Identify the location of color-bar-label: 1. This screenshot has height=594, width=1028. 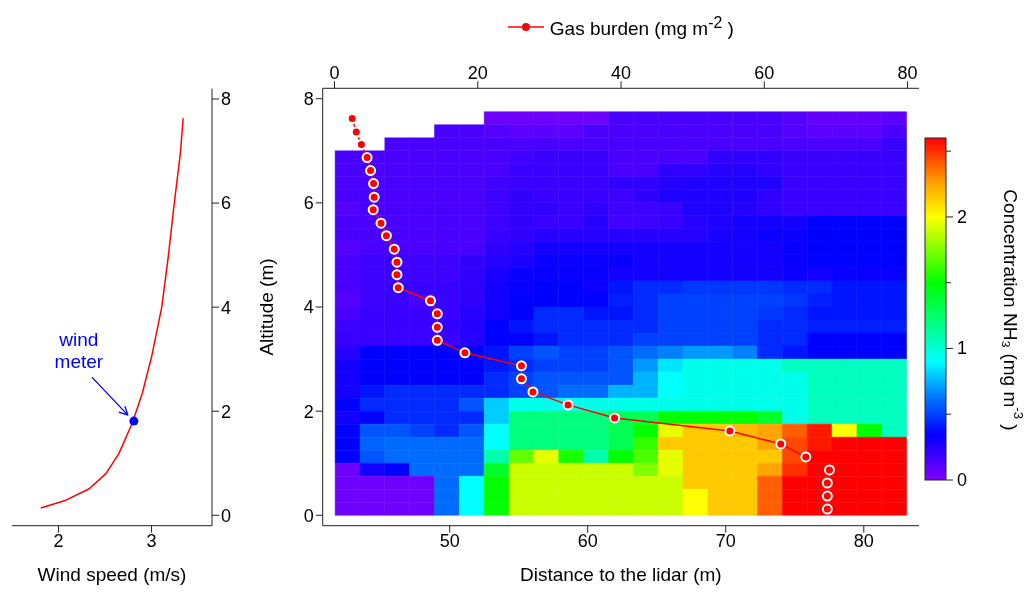
(962, 348).